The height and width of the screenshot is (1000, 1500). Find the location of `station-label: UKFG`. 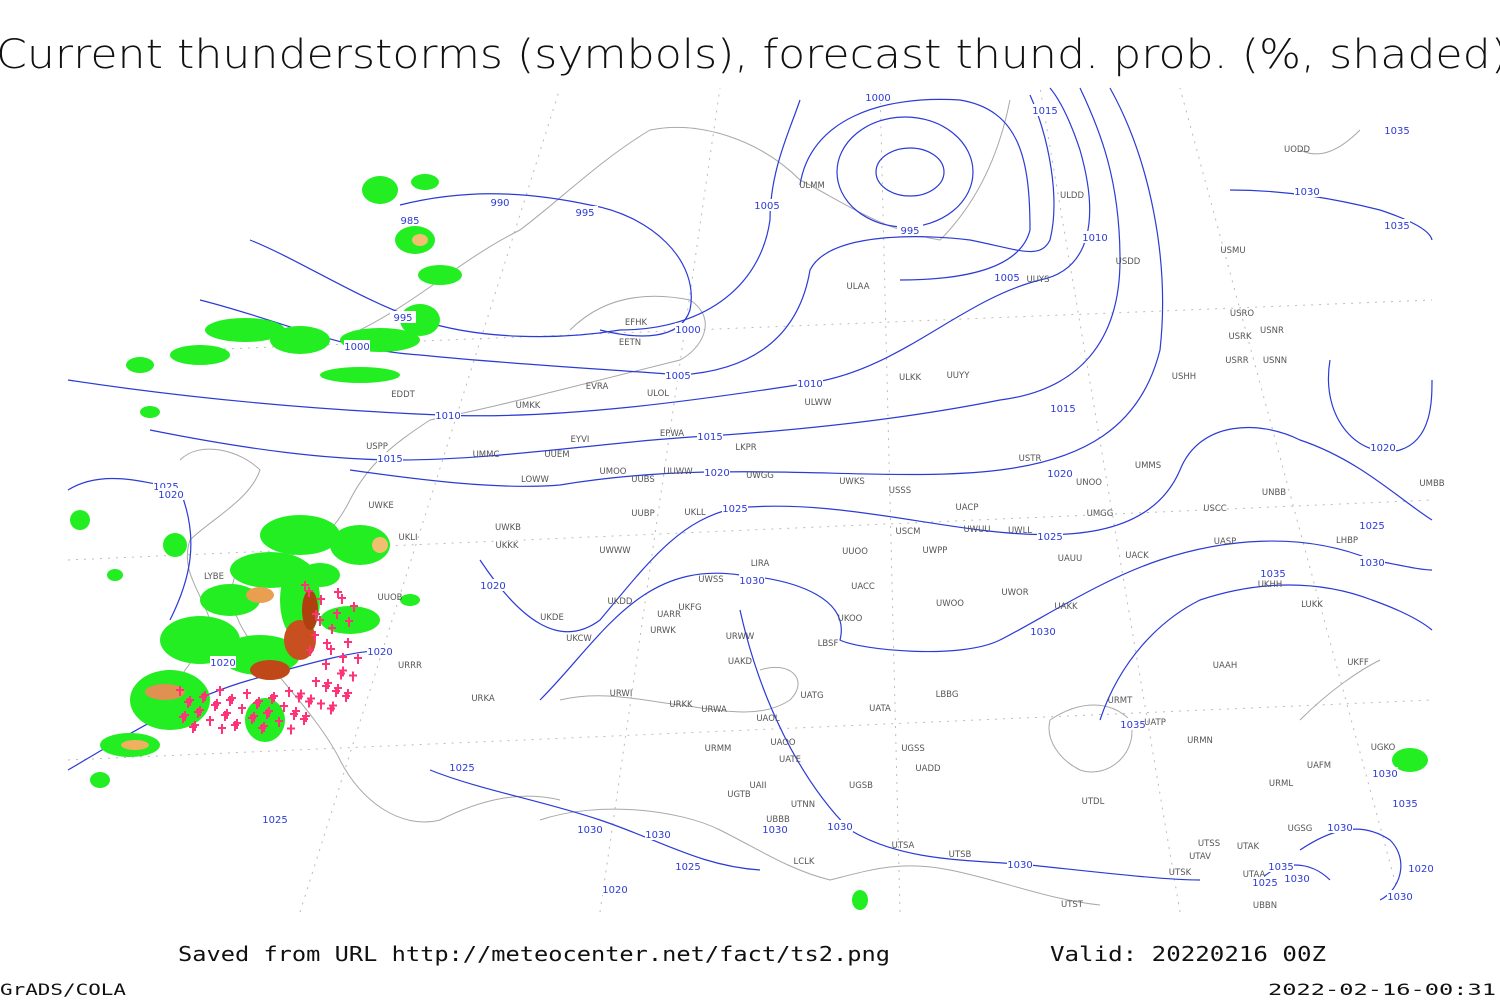

station-label: UKFG is located at coordinates (689, 608).